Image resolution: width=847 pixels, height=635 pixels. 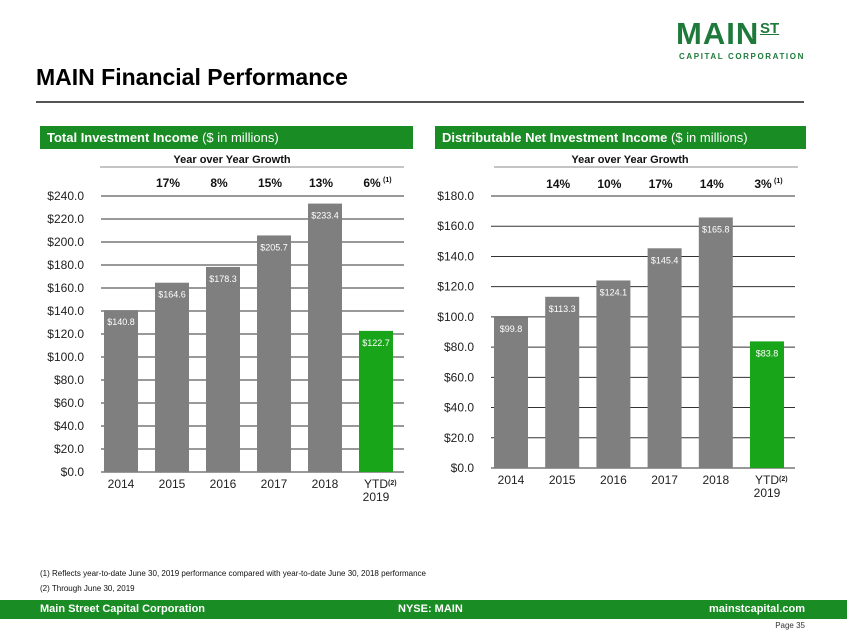 What do you see at coordinates (73, 472) in the screenshot?
I see `tii-ytick-label: $0.0` at bounding box center [73, 472].